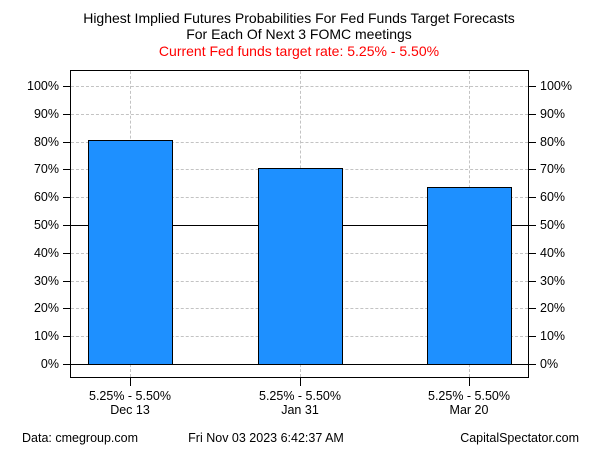 Image resolution: width=600 pixels, height=450 pixels. What do you see at coordinates (553, 308) in the screenshot?
I see `y-axis-label-right: 20%` at bounding box center [553, 308].